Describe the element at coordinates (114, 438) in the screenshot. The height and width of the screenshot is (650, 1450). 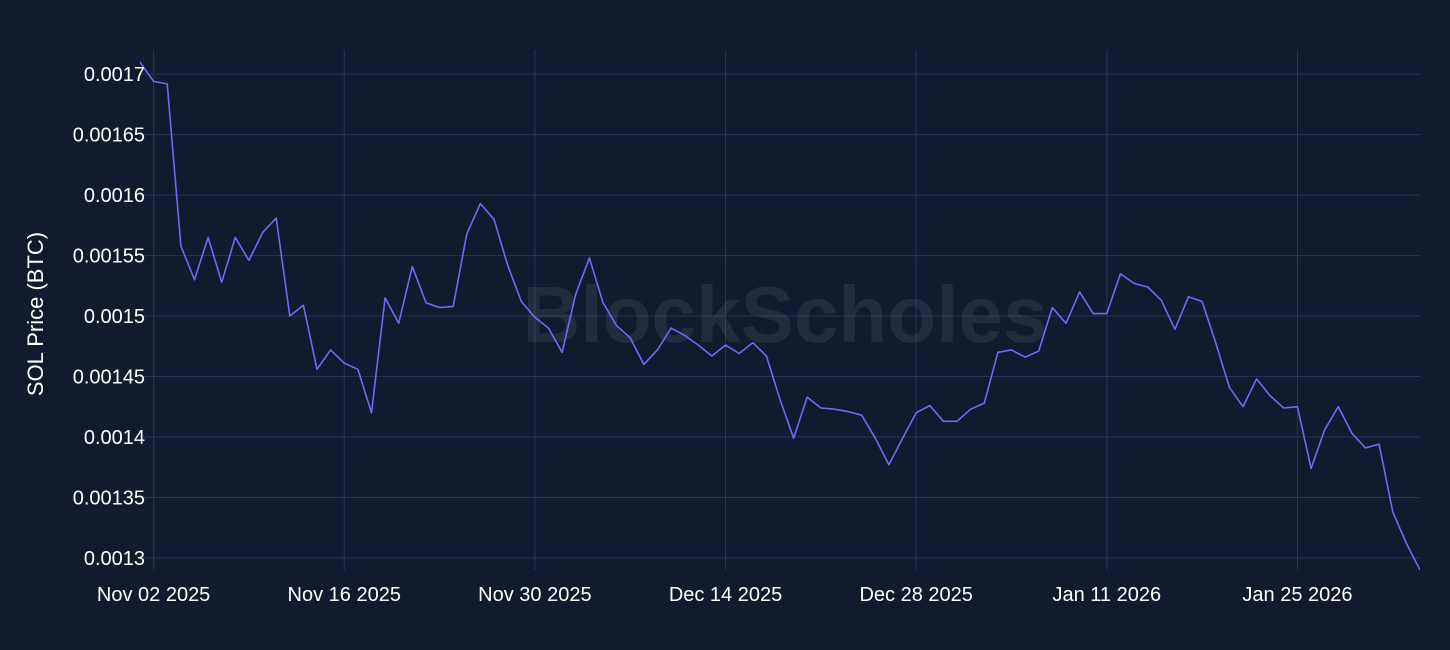
I see `y-tick-label: 0.0014` at that location.